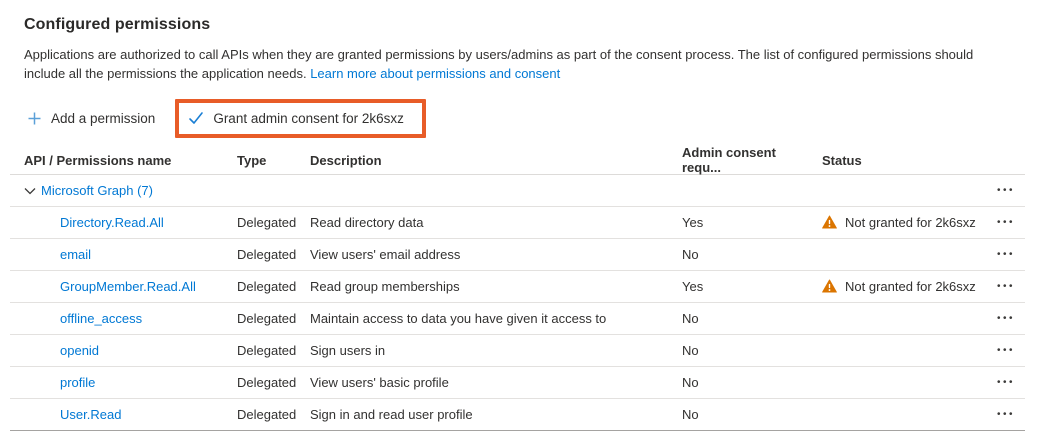  What do you see at coordinates (842, 160) in the screenshot?
I see `column-header-status: Status` at bounding box center [842, 160].